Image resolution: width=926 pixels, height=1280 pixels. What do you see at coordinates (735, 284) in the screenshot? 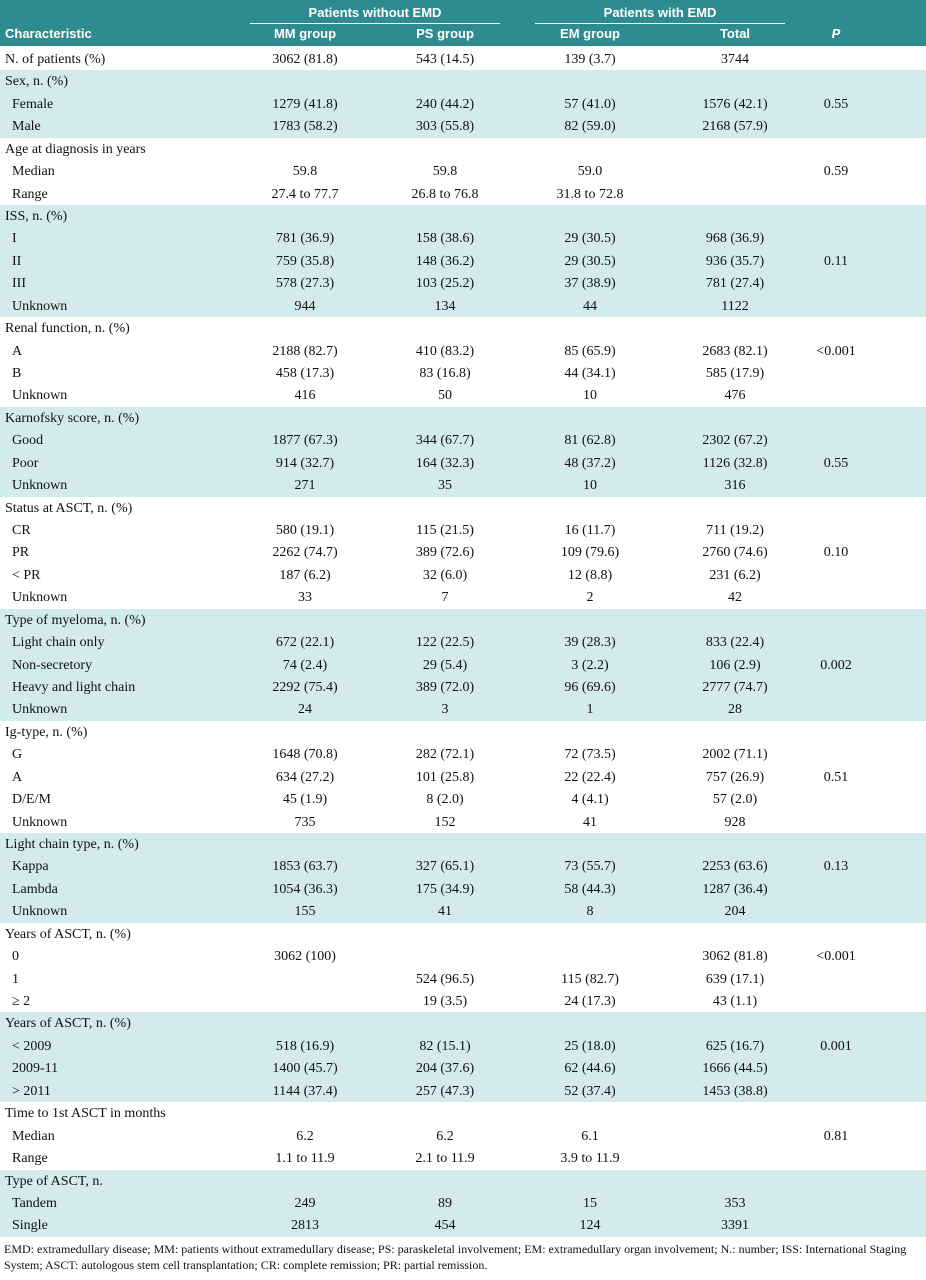
I see `cell: 781 (27.4)` at bounding box center [735, 284].